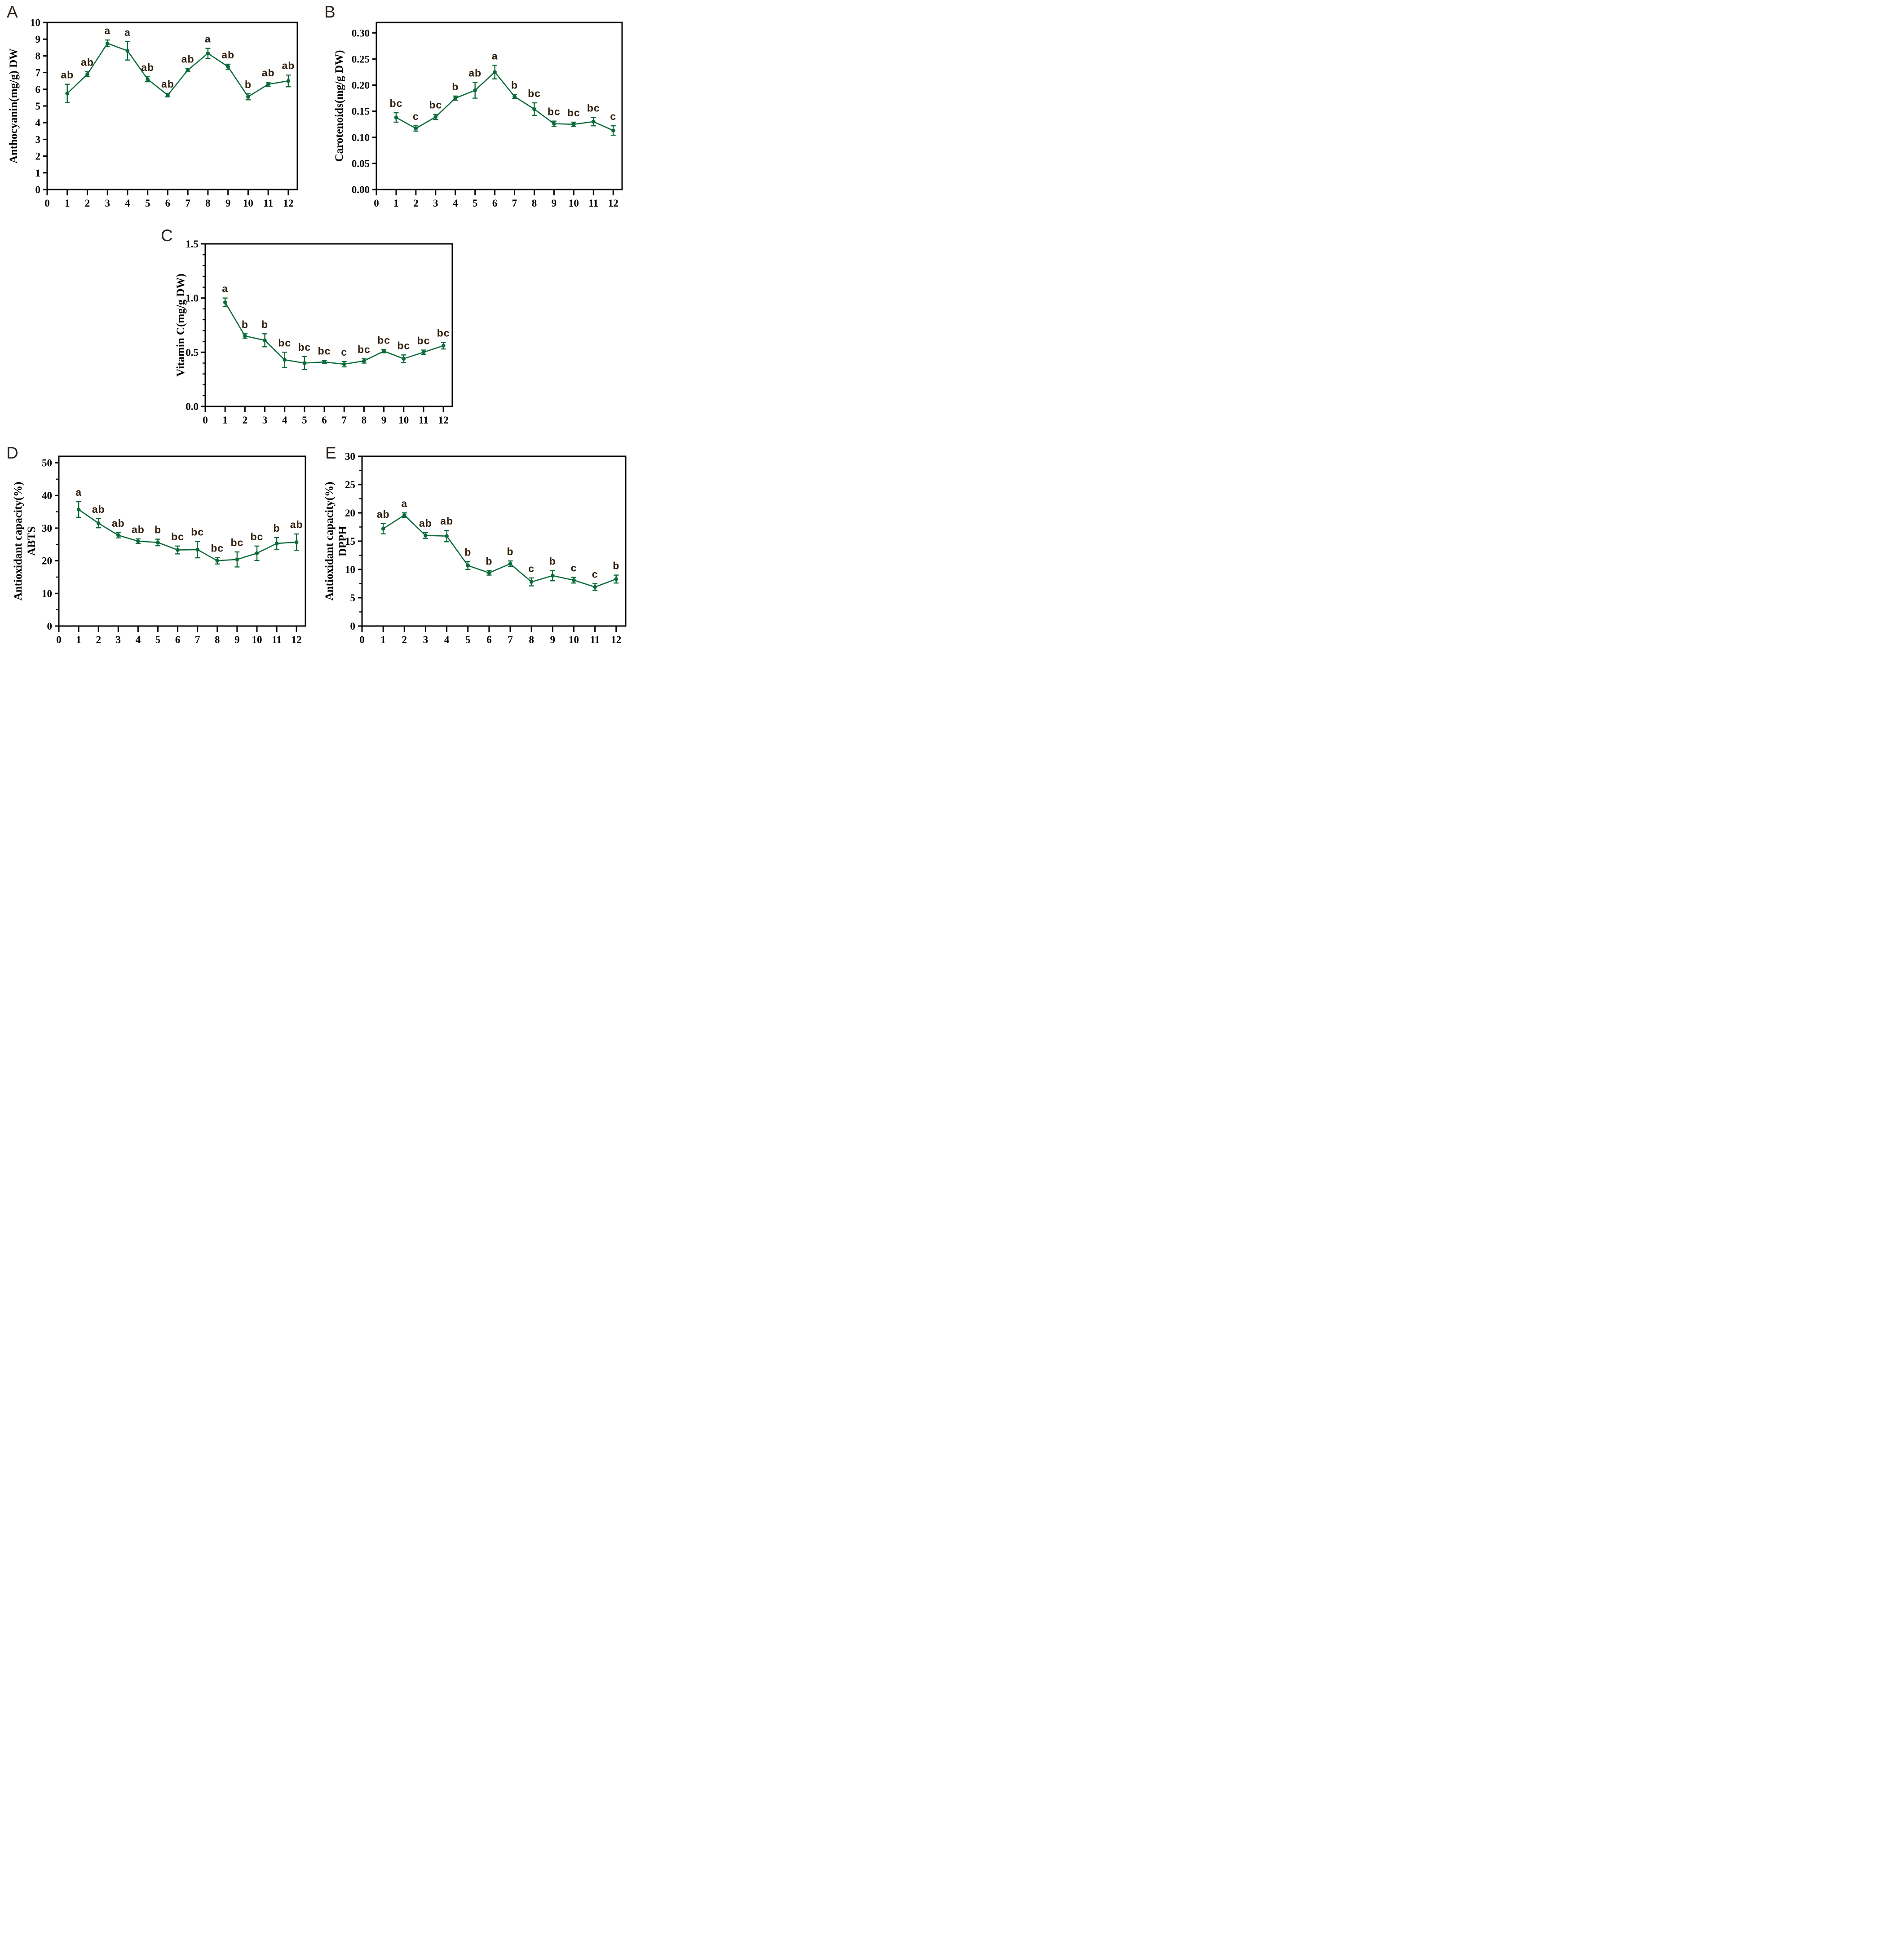  I want to click on x-tick-label: 11, so click(593, 203).